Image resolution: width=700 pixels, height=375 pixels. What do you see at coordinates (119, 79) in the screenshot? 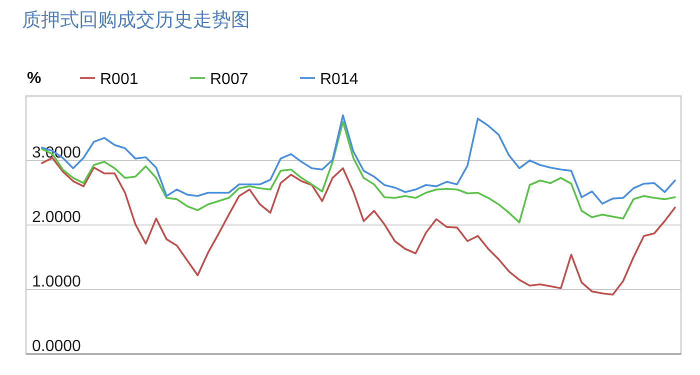
I see `legend-label: R001` at bounding box center [119, 79].